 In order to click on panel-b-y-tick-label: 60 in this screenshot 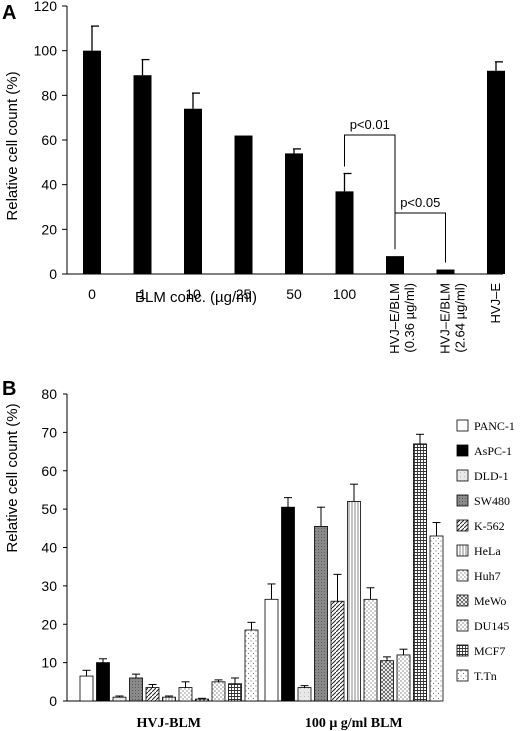, I will do `click(49, 471)`.